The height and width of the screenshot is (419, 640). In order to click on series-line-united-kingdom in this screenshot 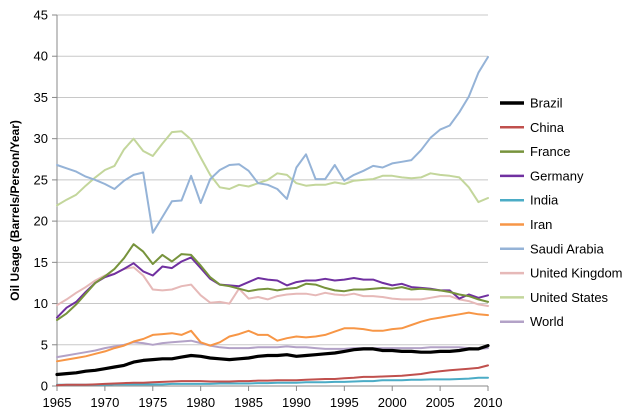, I will do `click(272, 286)`.